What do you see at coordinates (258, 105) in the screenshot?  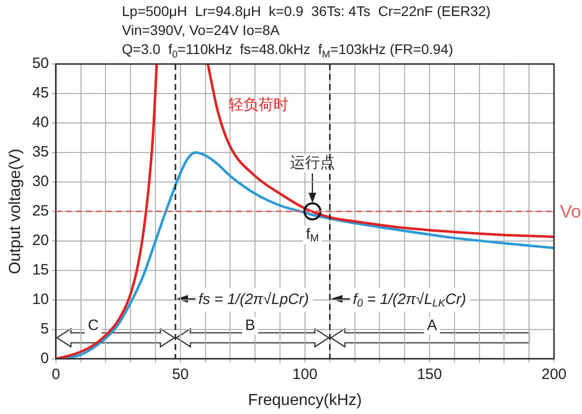 I see `series-label: 轻负荷时` at bounding box center [258, 105].